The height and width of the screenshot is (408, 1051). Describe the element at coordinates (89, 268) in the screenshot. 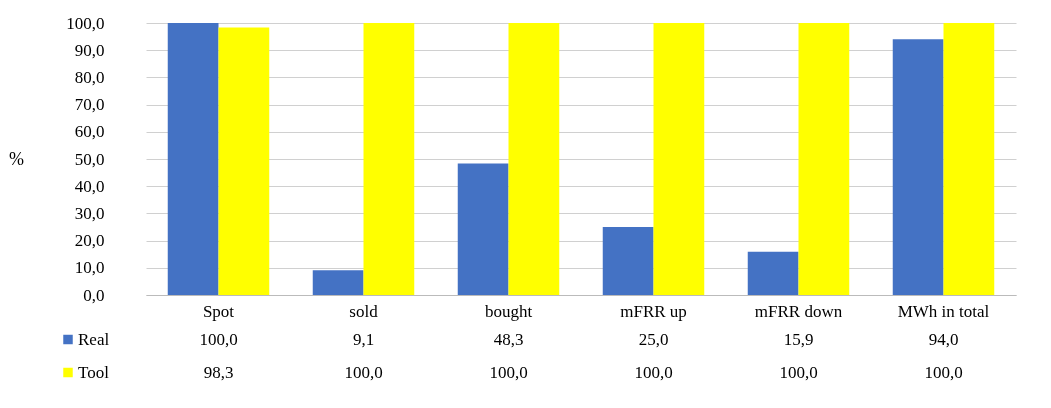

I see `y-tick-label: 10,0` at that location.